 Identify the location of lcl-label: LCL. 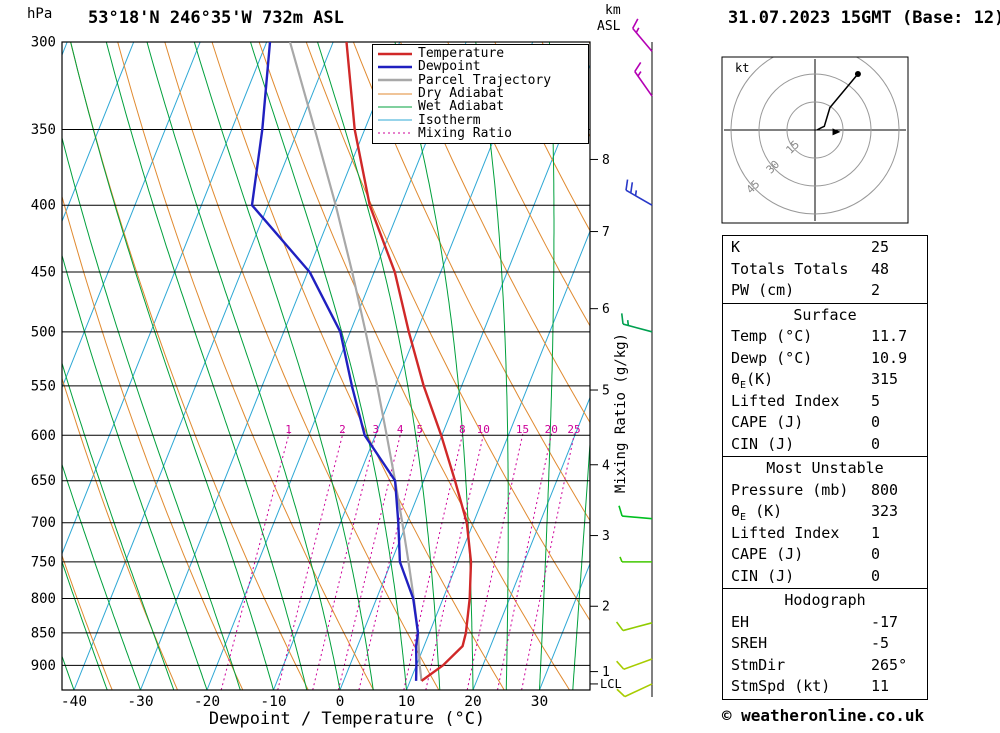
(611, 684).